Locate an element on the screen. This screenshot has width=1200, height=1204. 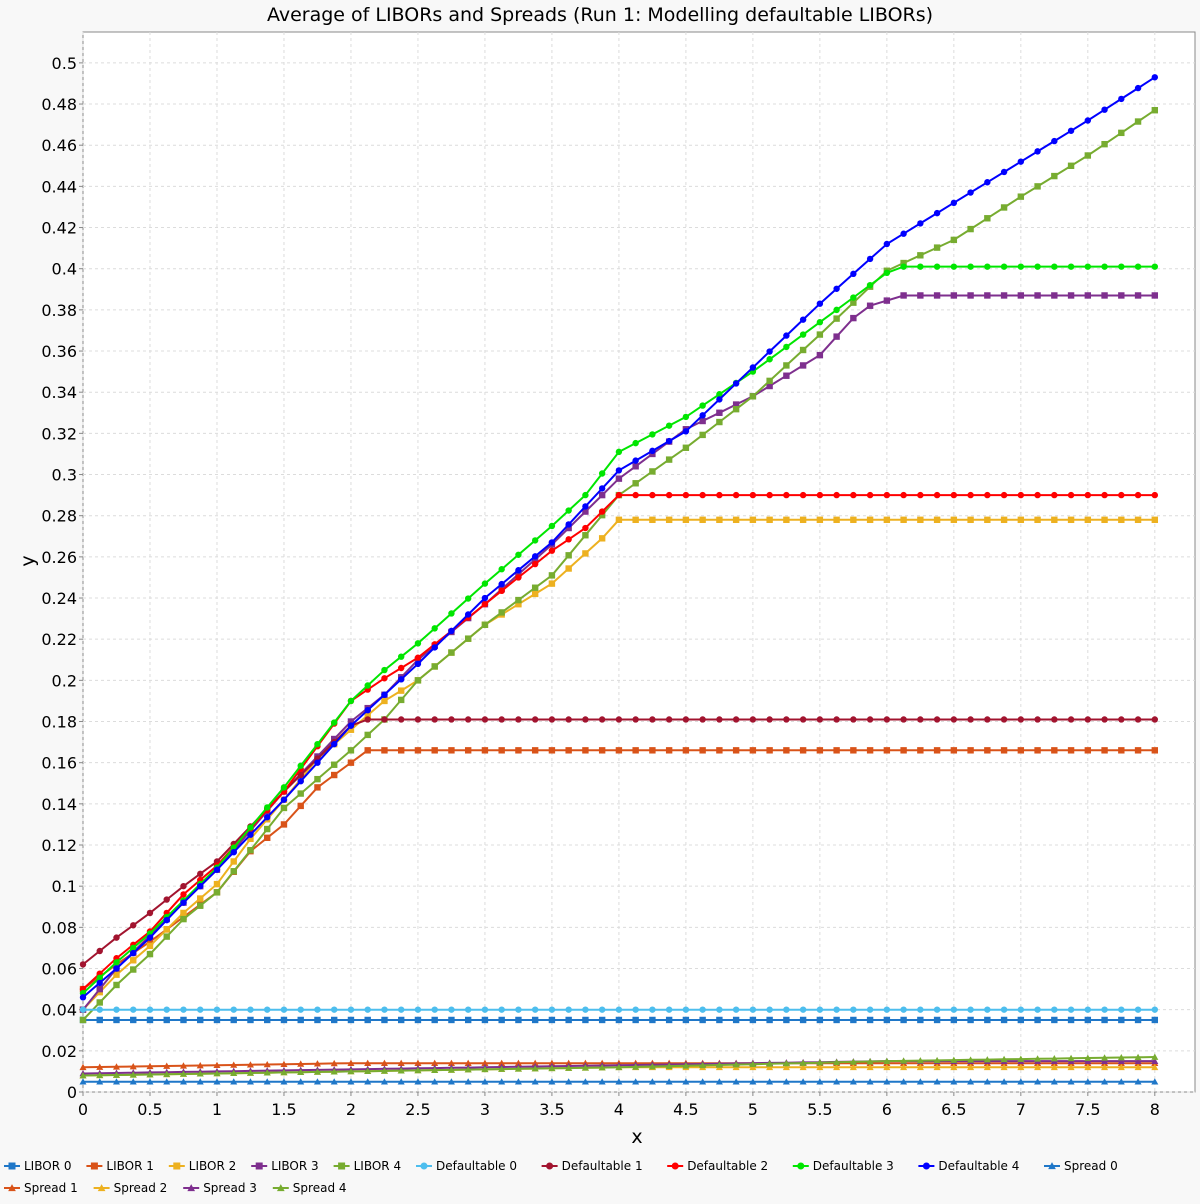
legend-label: Defaultable 0 is located at coordinates (476, 1166).